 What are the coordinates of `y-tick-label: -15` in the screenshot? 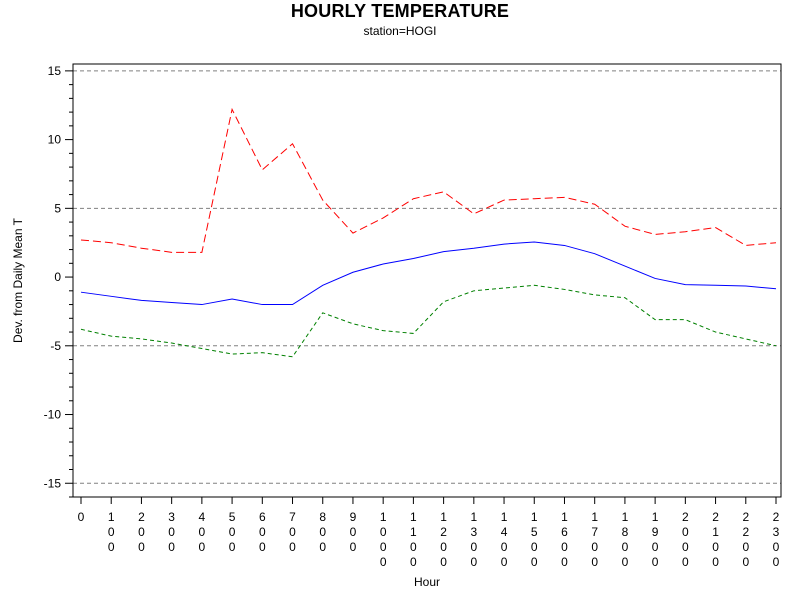 It's located at (53, 483).